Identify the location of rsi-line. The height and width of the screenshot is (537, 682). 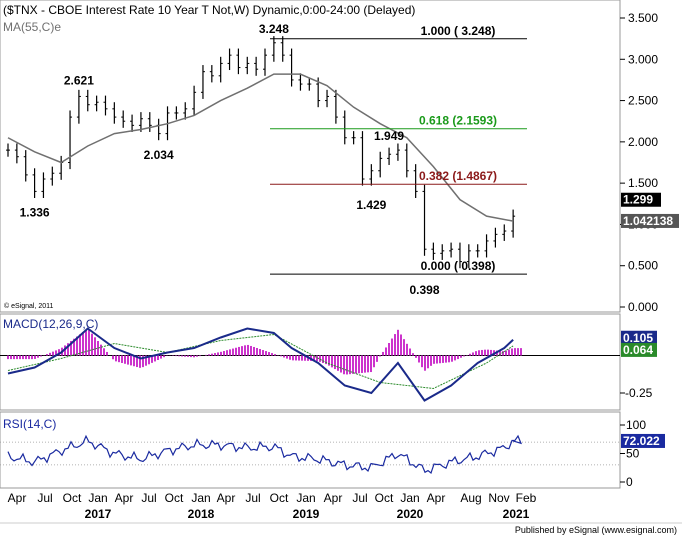
(265, 454).